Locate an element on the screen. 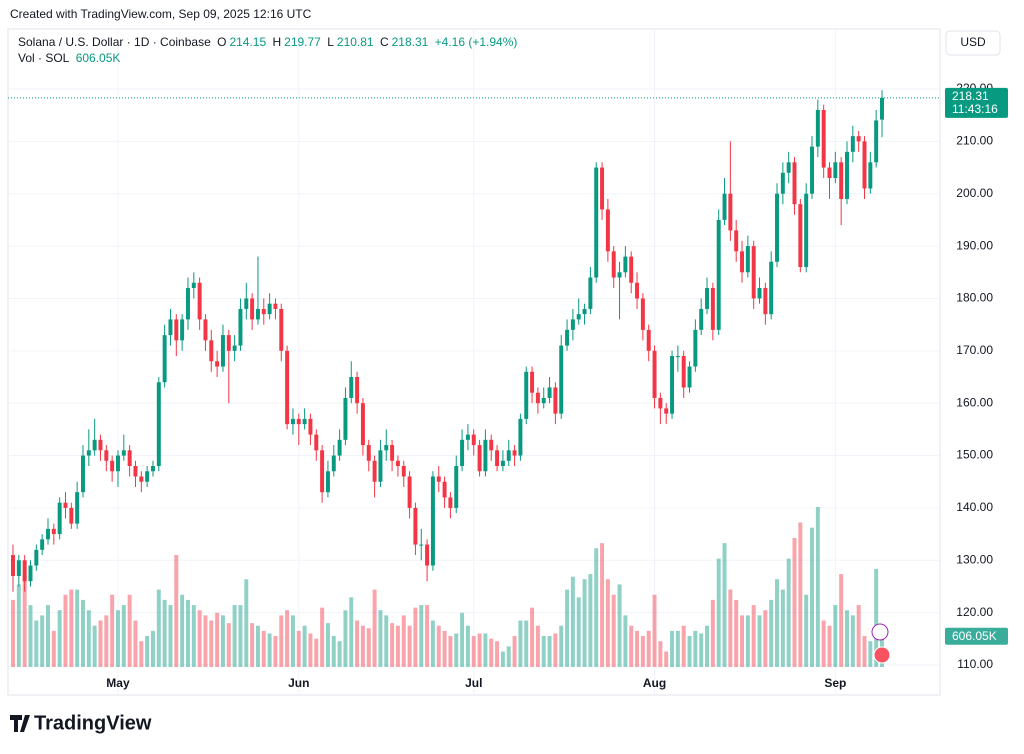 This screenshot has width=1024, height=754. ohlc-label: C is located at coordinates (384, 42).